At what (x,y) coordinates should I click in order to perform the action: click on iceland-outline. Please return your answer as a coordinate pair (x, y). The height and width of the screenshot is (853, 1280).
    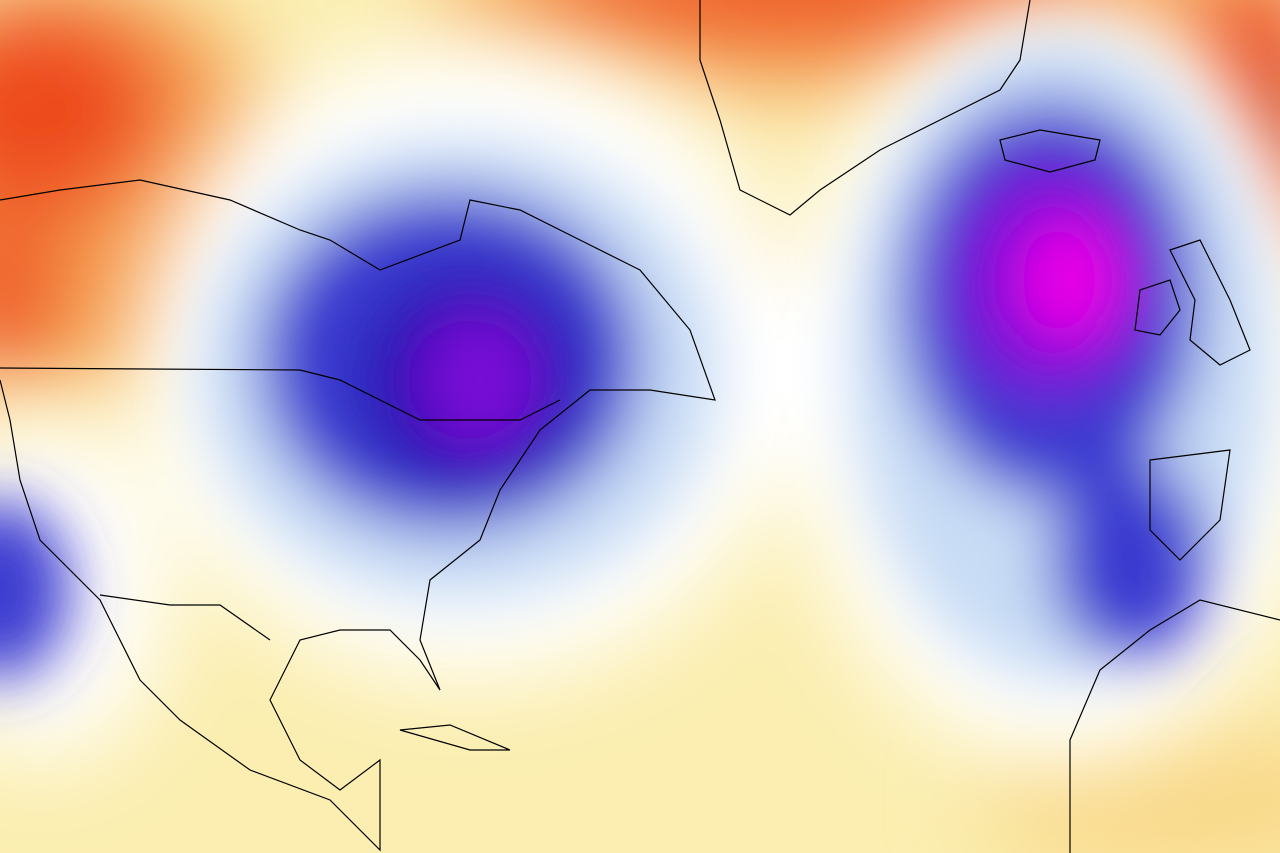
    Looking at the image, I should click on (1050, 151).